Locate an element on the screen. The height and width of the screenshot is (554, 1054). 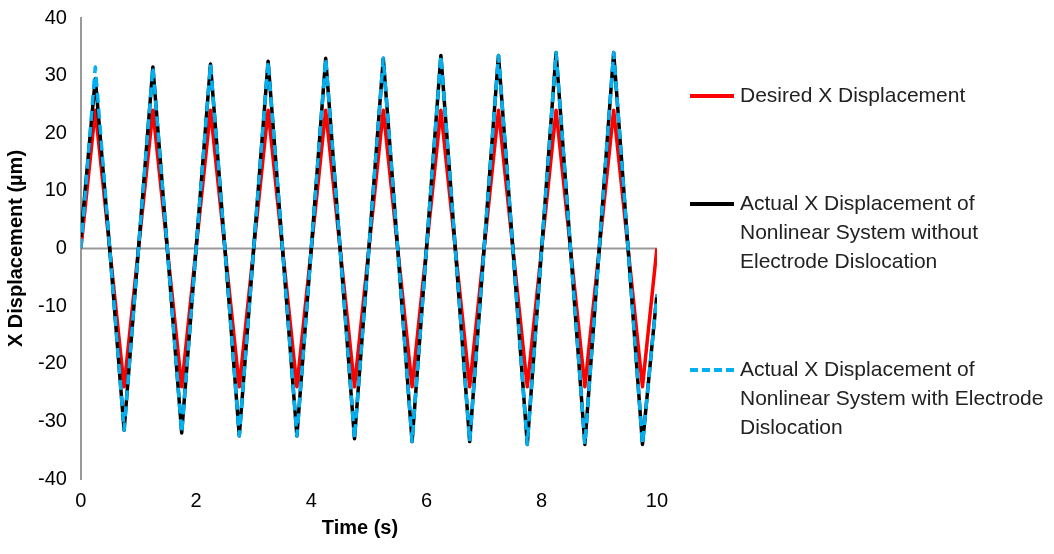
x-tick-label: 4 is located at coordinates (311, 499).